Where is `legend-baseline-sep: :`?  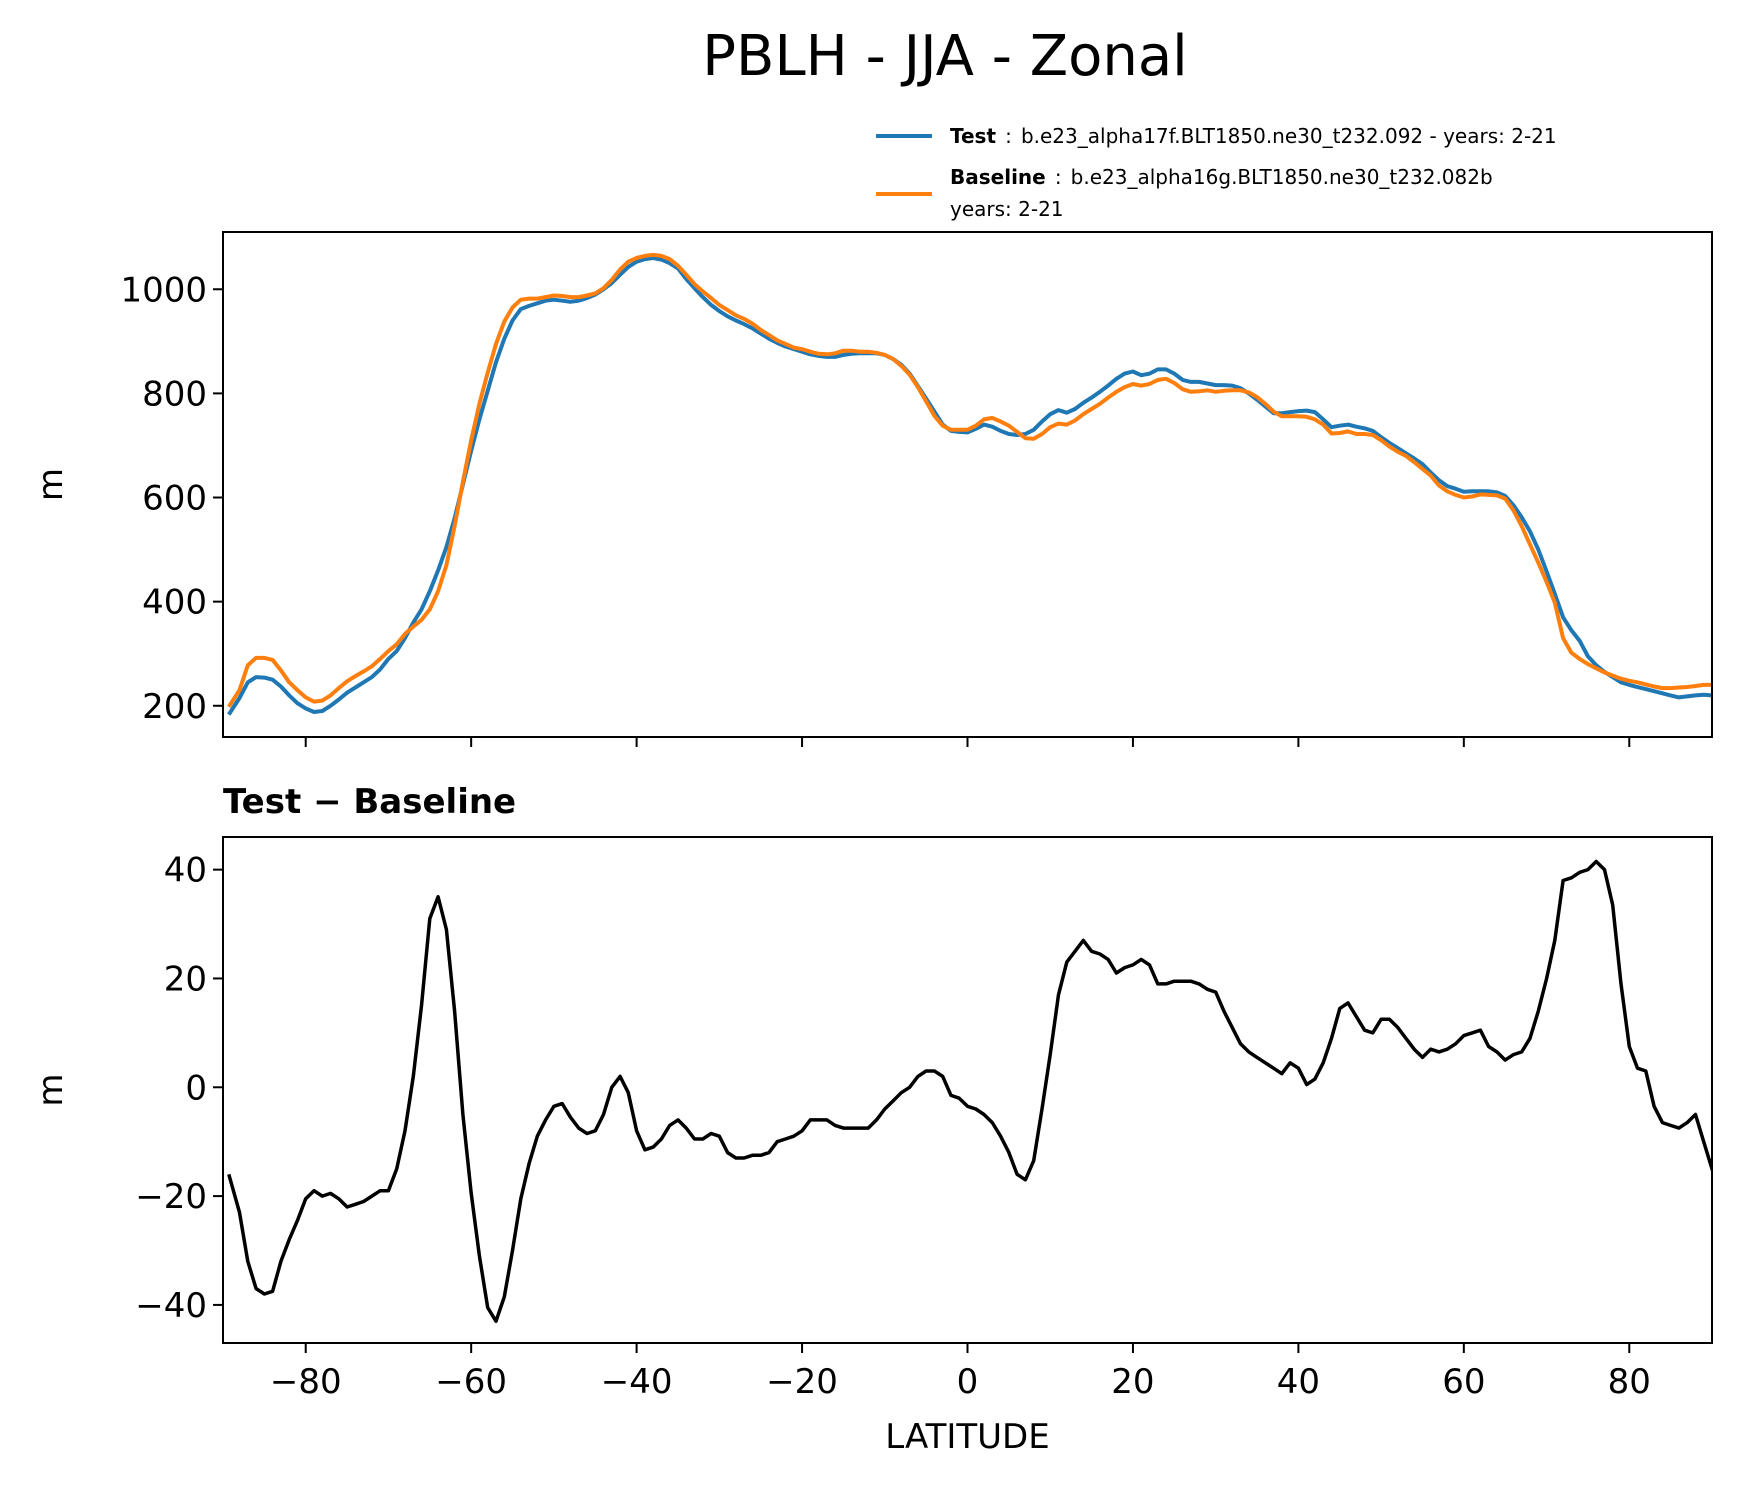
legend-baseline-sep: : is located at coordinates (1058, 177).